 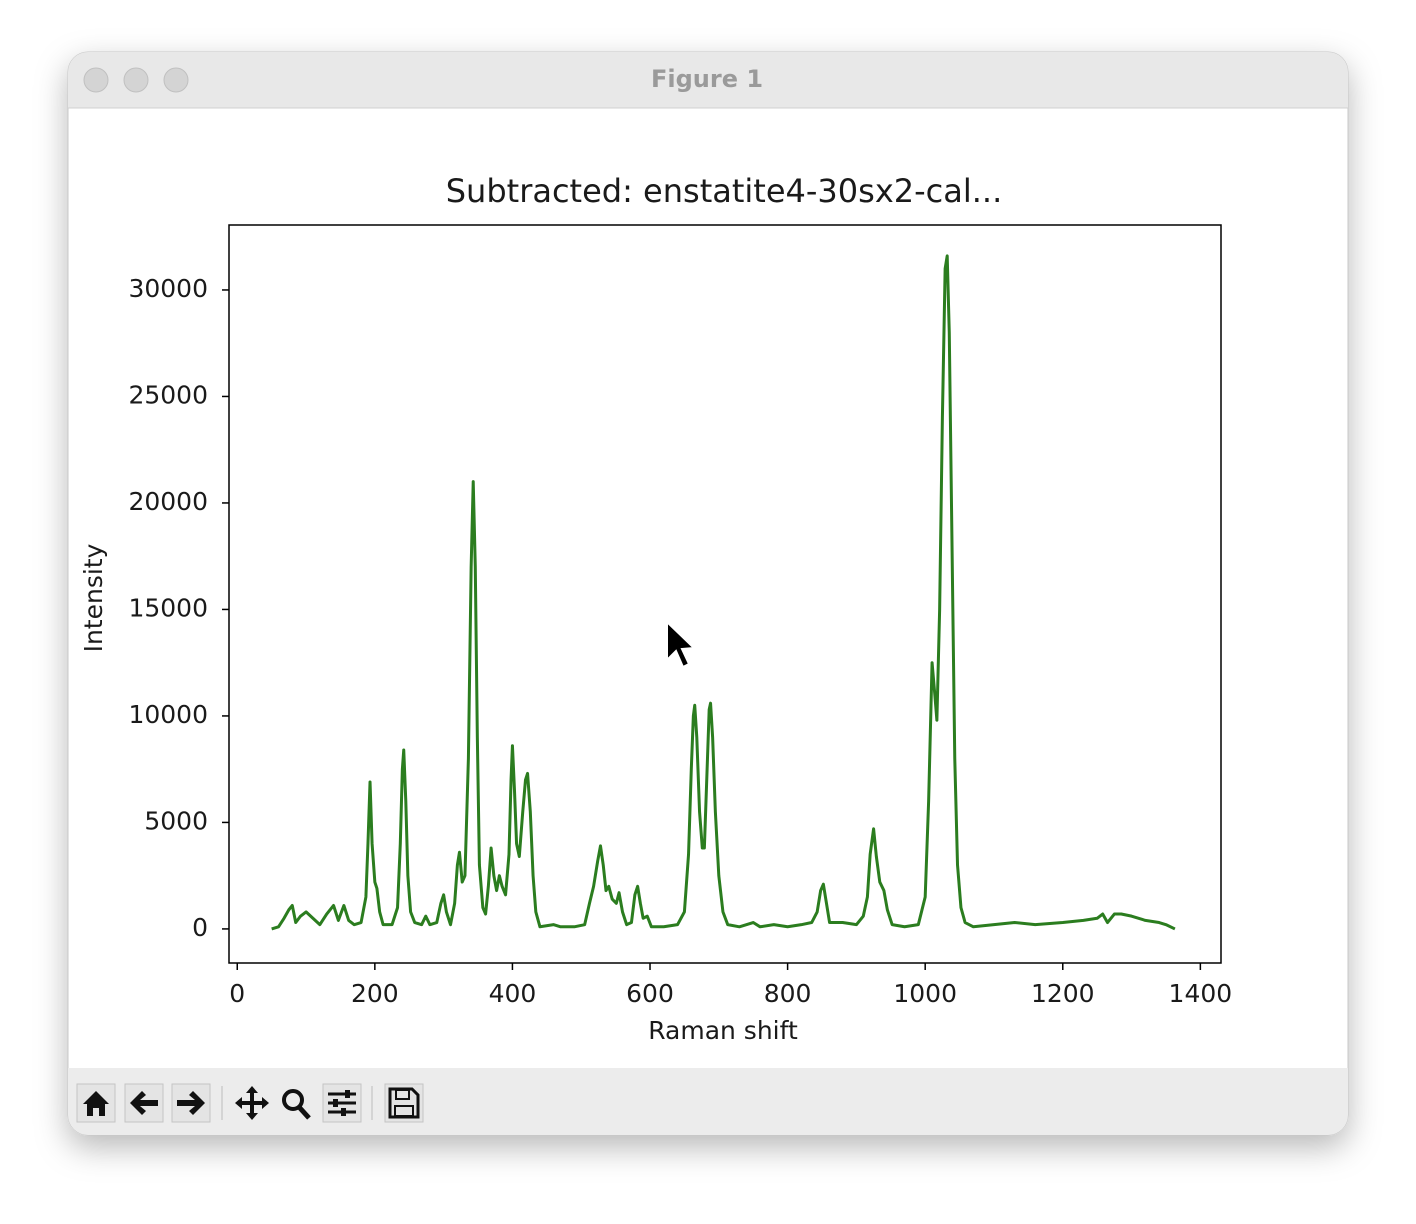 What do you see at coordinates (168, 607) in the screenshot?
I see `y-tick-label: 15000` at bounding box center [168, 607].